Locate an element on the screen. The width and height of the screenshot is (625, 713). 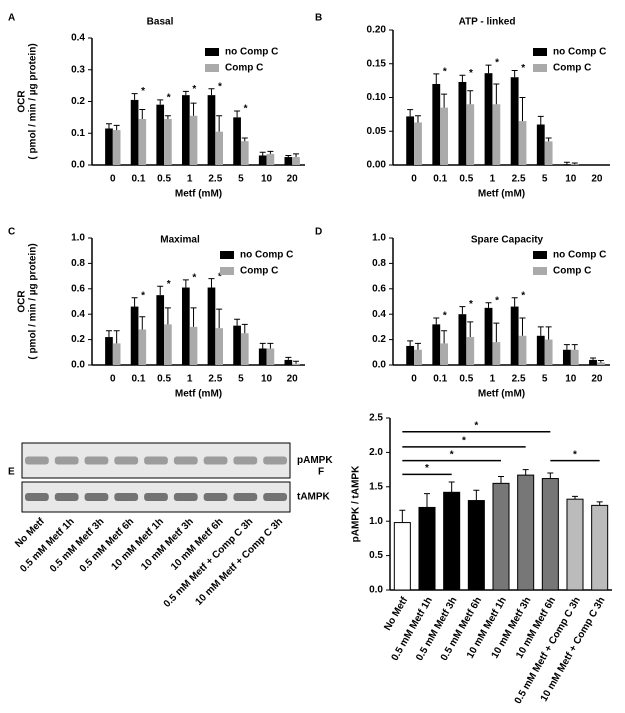
lane-label: 0.5 mM Metf 1h is located at coordinates (47, 545).